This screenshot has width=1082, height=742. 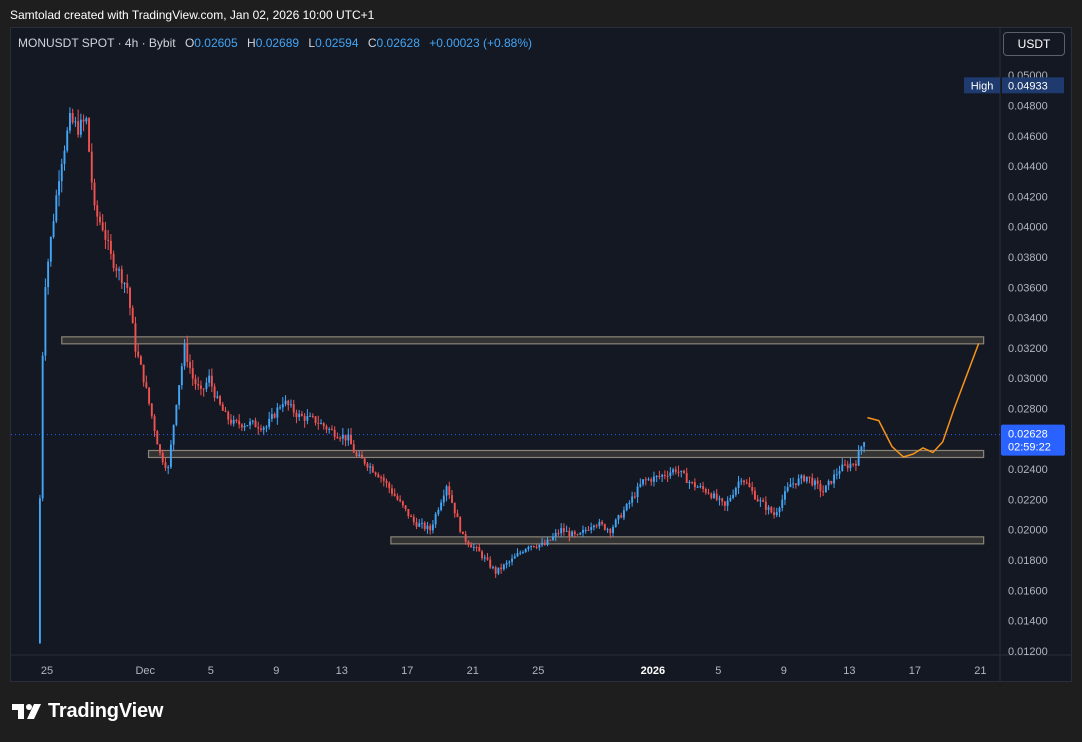 I want to click on price-axis-label: 0.01400, so click(x=1028, y=622).